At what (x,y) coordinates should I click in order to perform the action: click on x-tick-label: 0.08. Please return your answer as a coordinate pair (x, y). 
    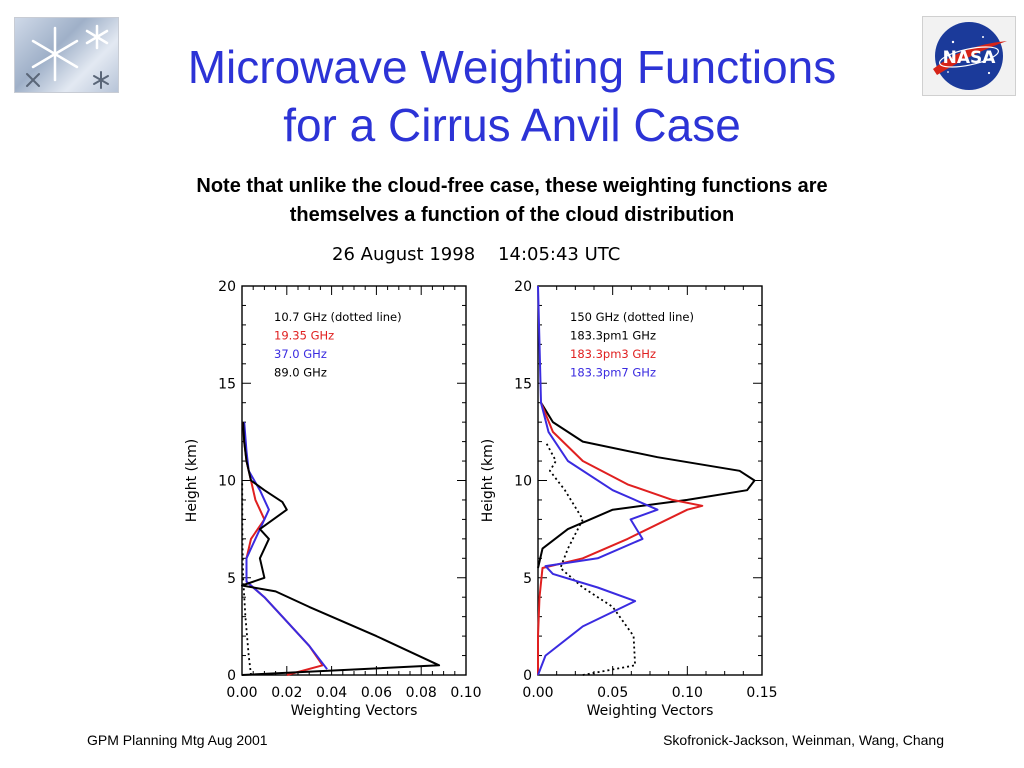
    Looking at the image, I should click on (421, 693).